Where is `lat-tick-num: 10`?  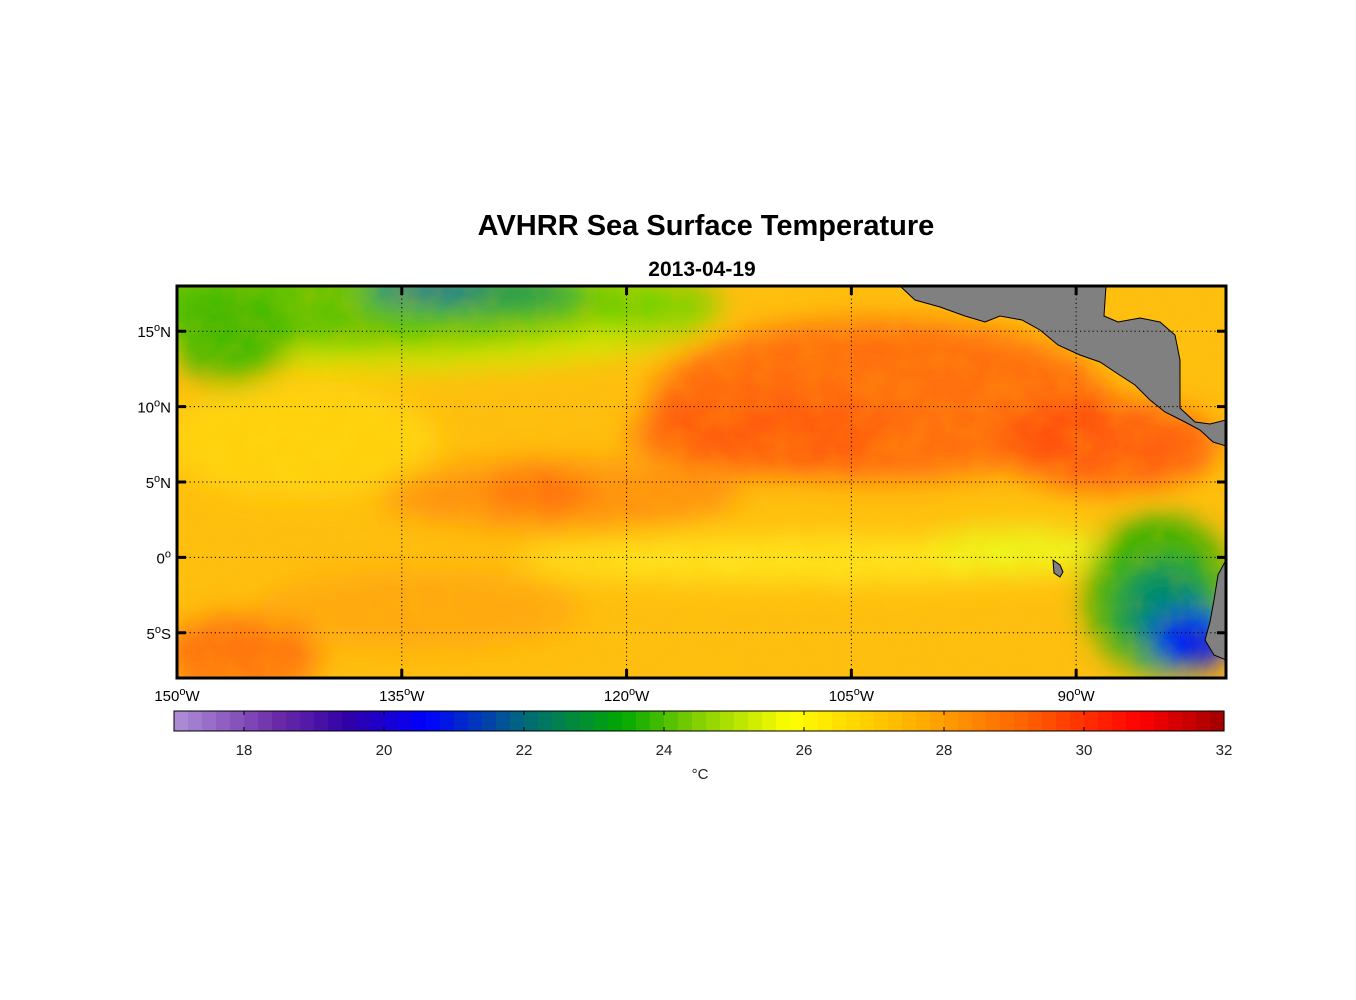 lat-tick-num: 10 is located at coordinates (145, 408).